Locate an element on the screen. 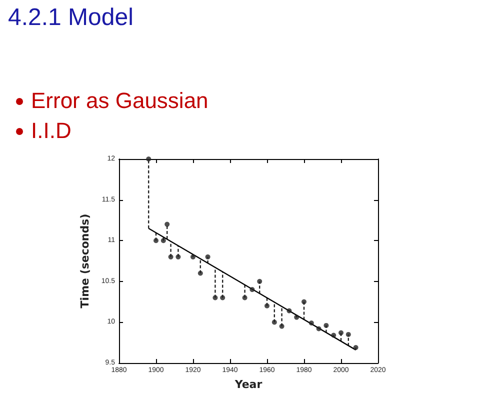  chart-title: 4.2.1 Model is located at coordinates (71, 18).